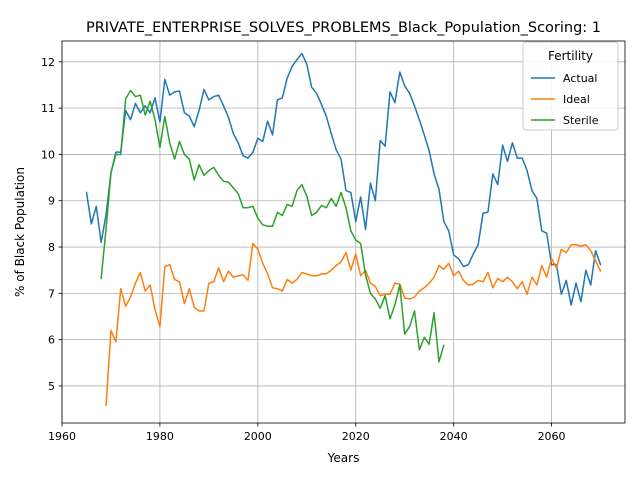  Describe the element at coordinates (581, 120) in the screenshot. I see `legend-label-sterile: Sterile` at that location.